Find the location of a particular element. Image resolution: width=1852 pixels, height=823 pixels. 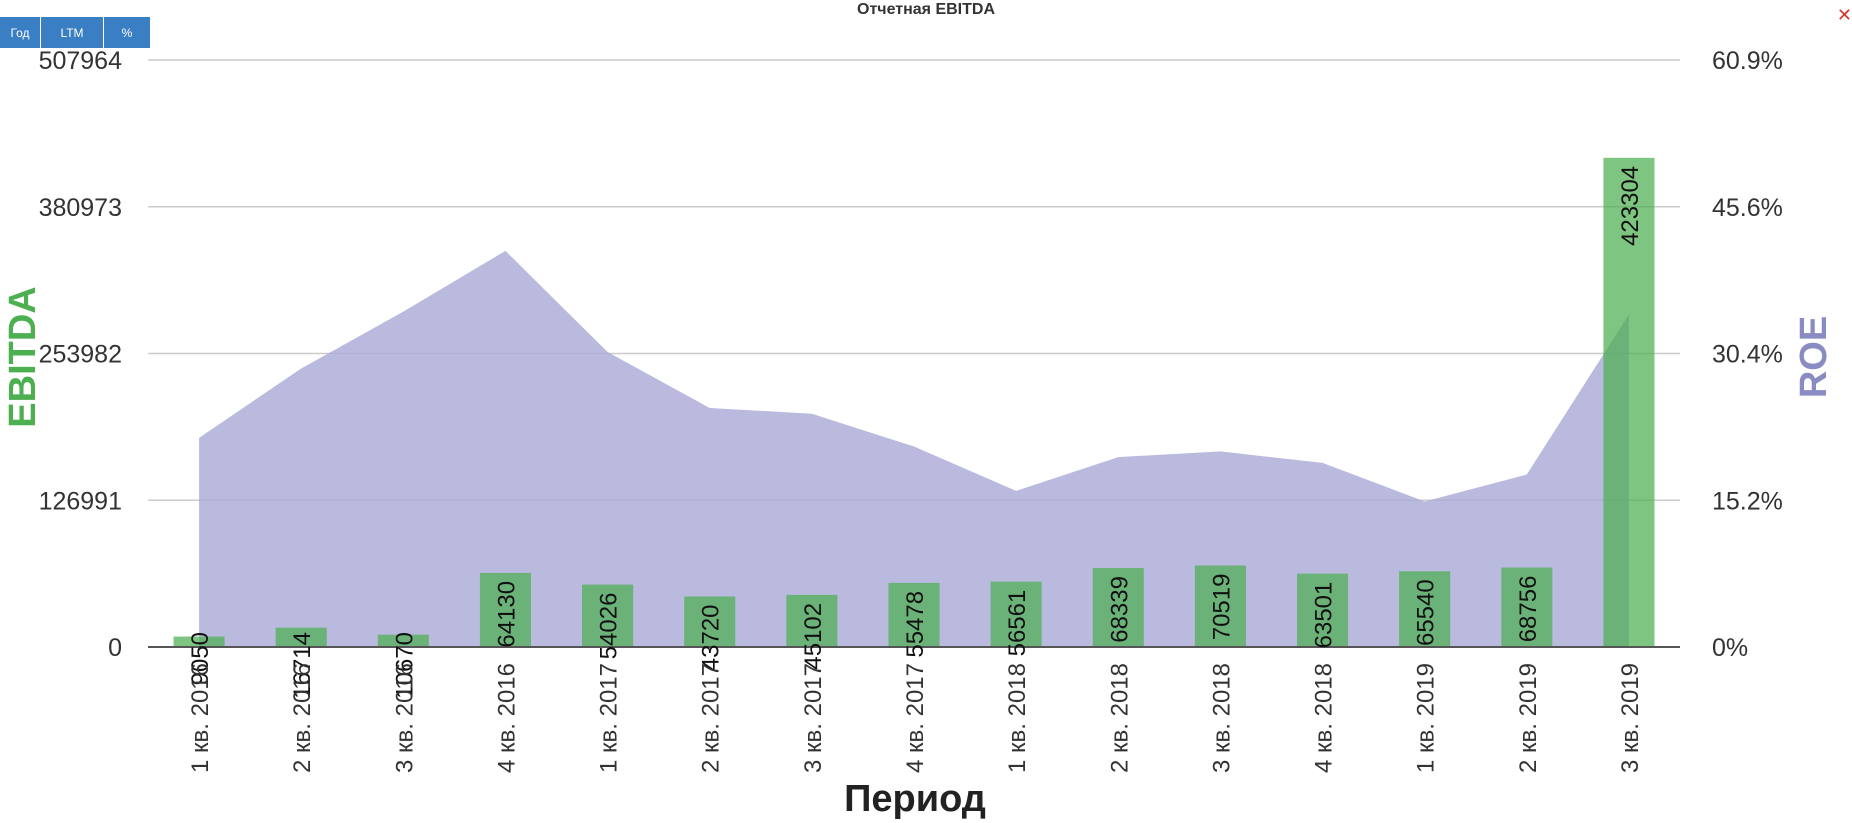

x-tick-label: 3 кв. 2018 is located at coordinates (1221, 718).